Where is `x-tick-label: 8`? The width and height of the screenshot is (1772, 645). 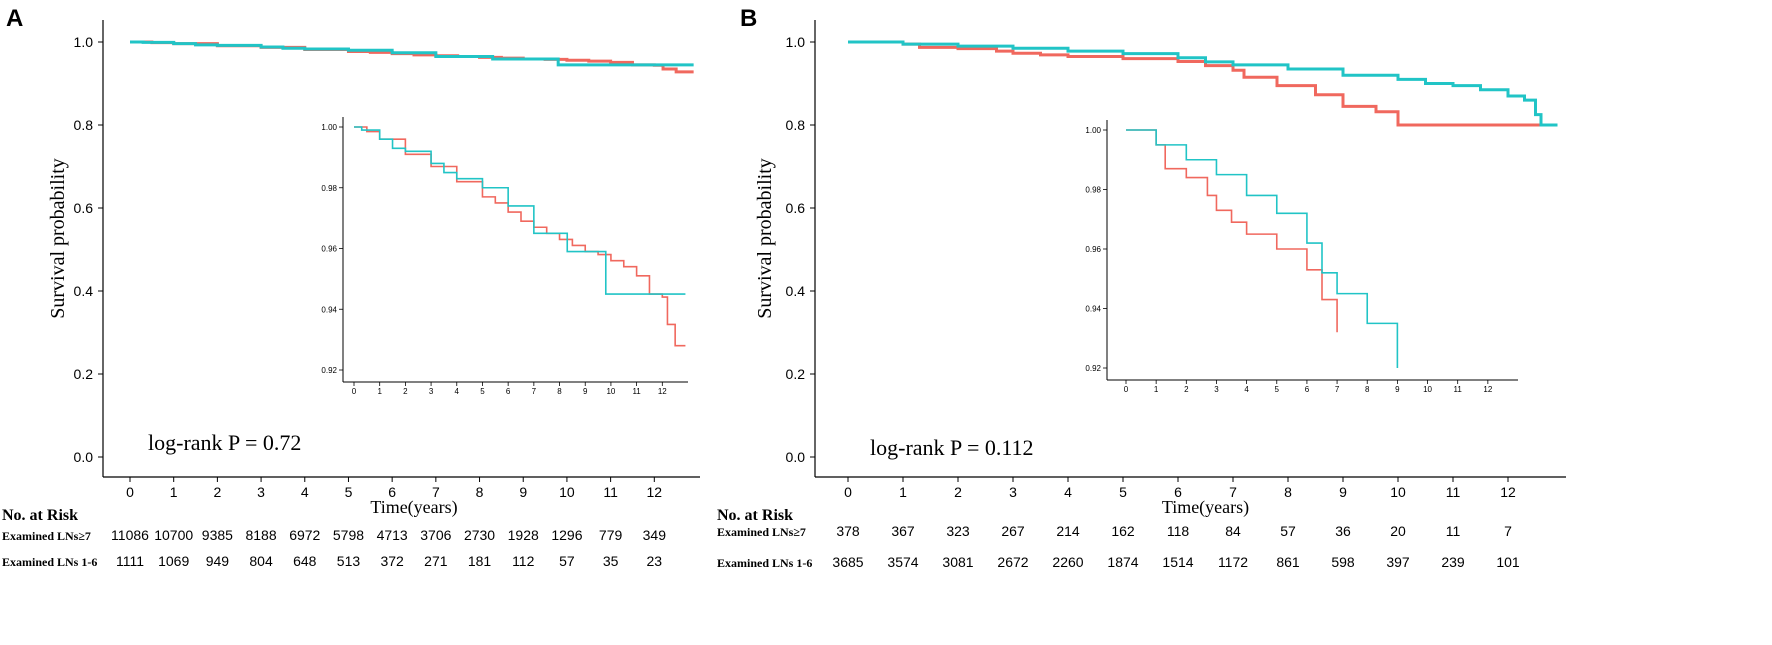
x-tick-label: 8 is located at coordinates (480, 492).